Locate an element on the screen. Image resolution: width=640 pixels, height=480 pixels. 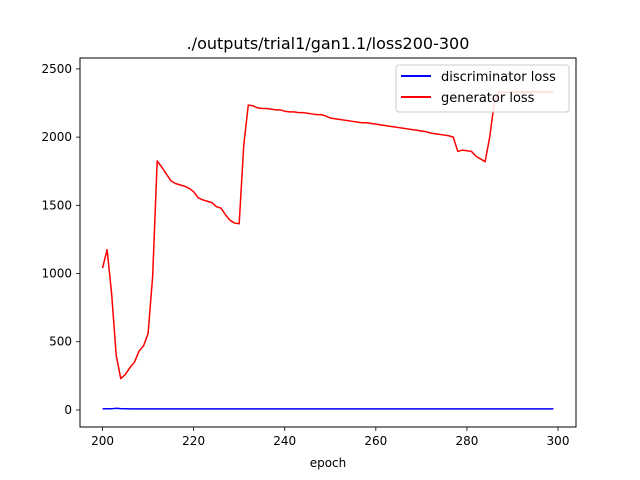
series-line-discriminator-loss is located at coordinates (328, 408).